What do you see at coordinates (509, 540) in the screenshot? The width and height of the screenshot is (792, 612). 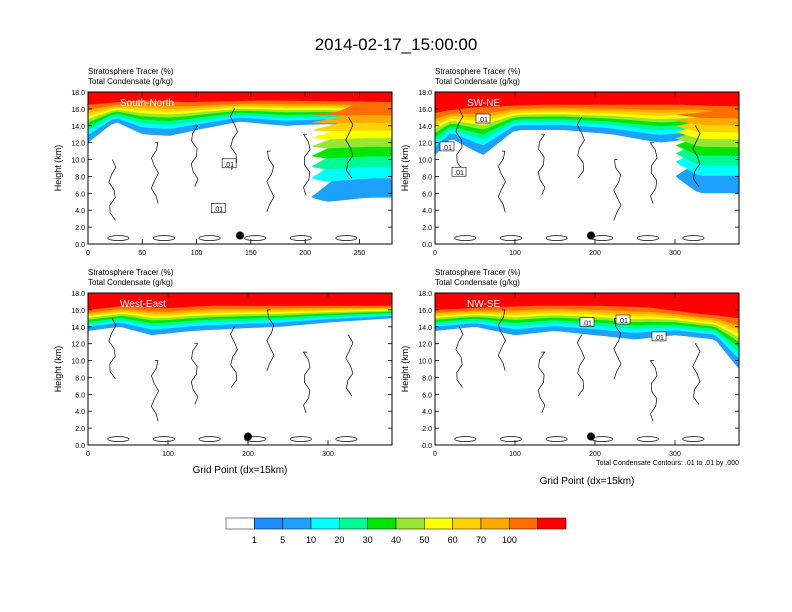 I see `colorbar-label: 100` at bounding box center [509, 540].